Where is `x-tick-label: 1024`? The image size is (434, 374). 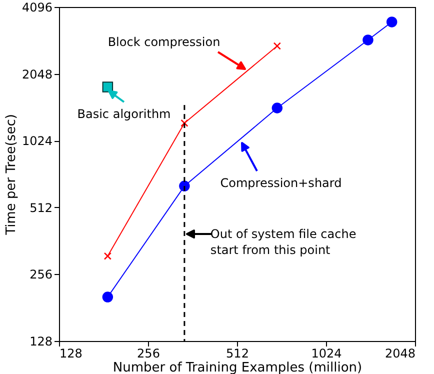
x-tick-label: 1024 is located at coordinates (326, 353).